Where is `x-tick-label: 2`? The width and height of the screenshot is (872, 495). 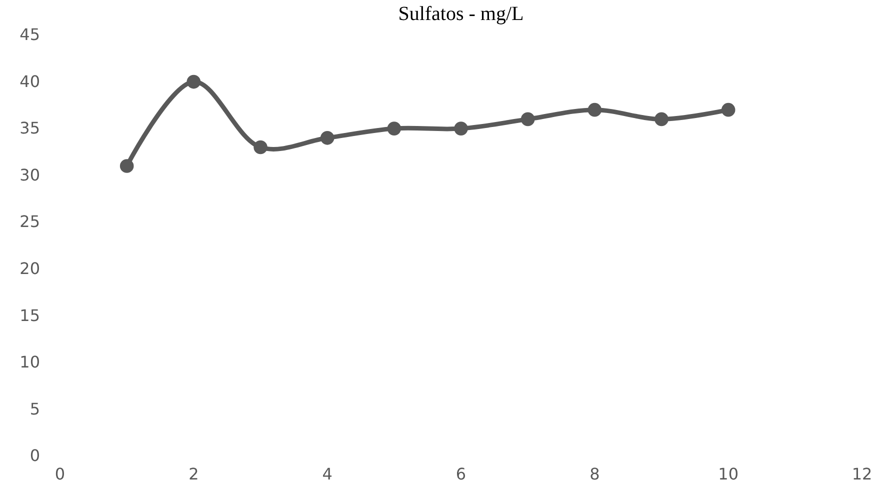
x-tick-label: 2 is located at coordinates (193, 474).